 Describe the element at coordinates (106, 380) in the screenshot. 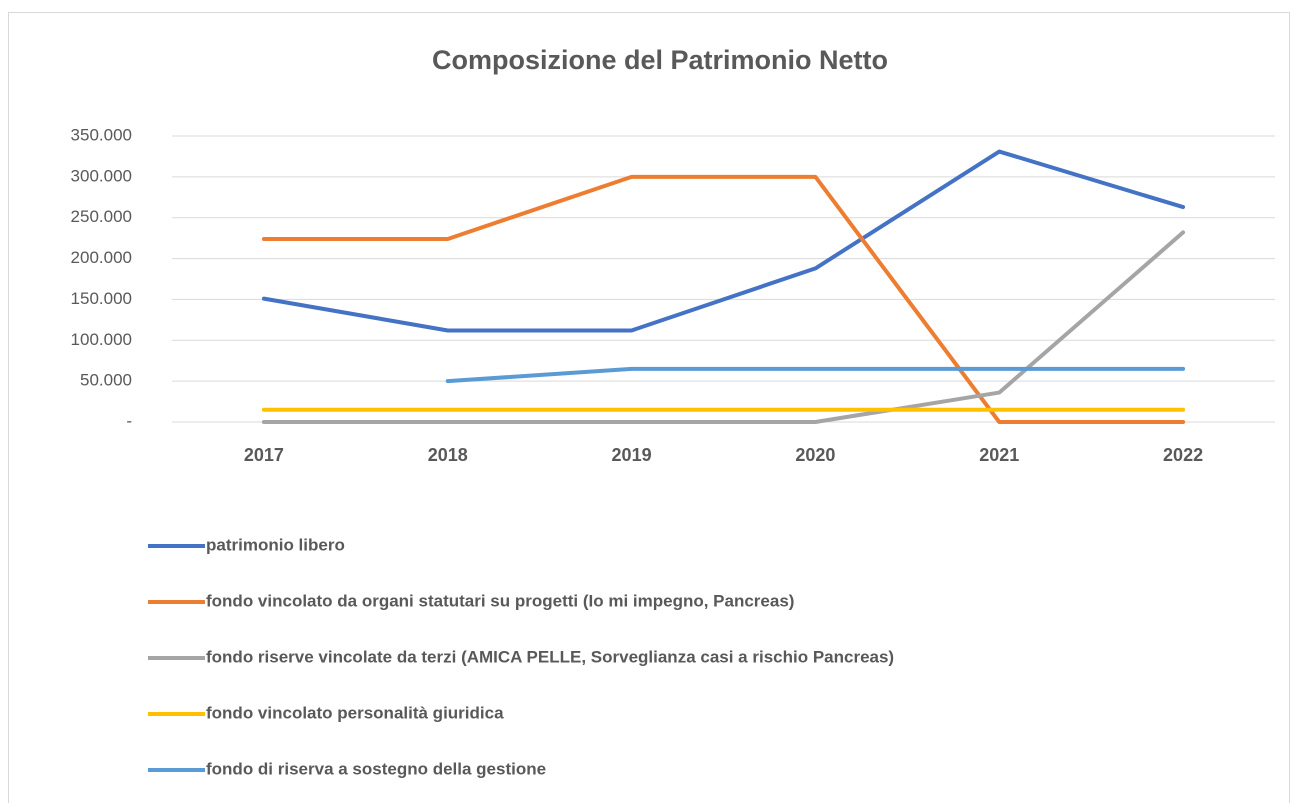

I see `y-tick-label: 50.000` at that location.